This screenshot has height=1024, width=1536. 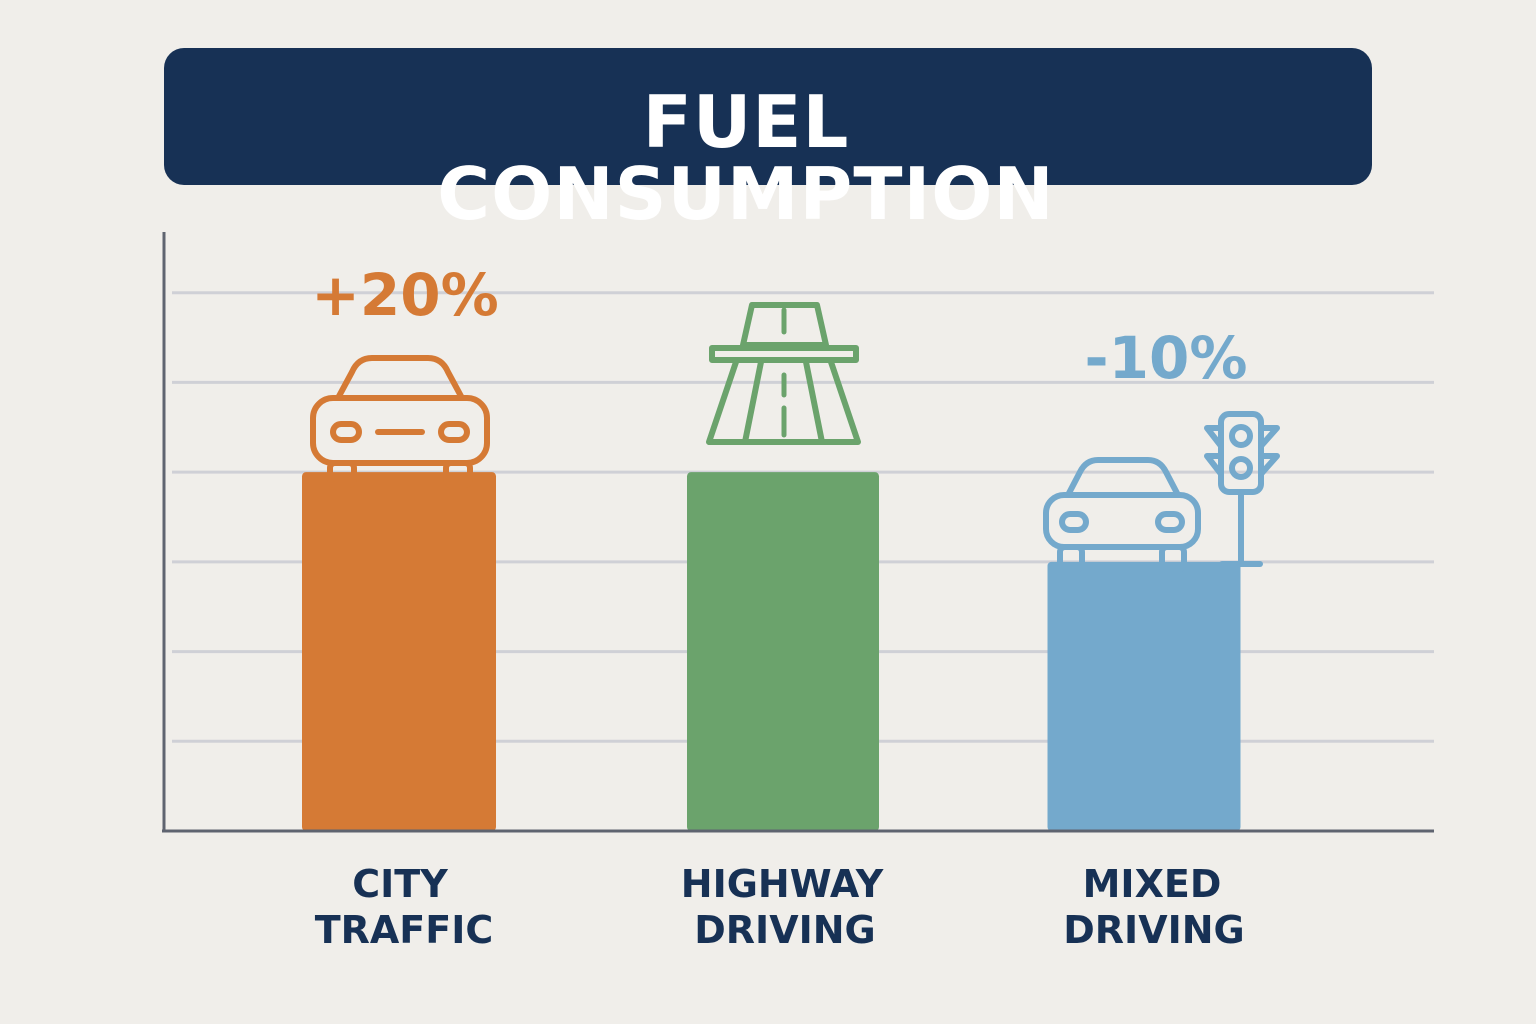 What do you see at coordinates (404, 295) in the screenshot?
I see `city-change-label: +20%` at bounding box center [404, 295].